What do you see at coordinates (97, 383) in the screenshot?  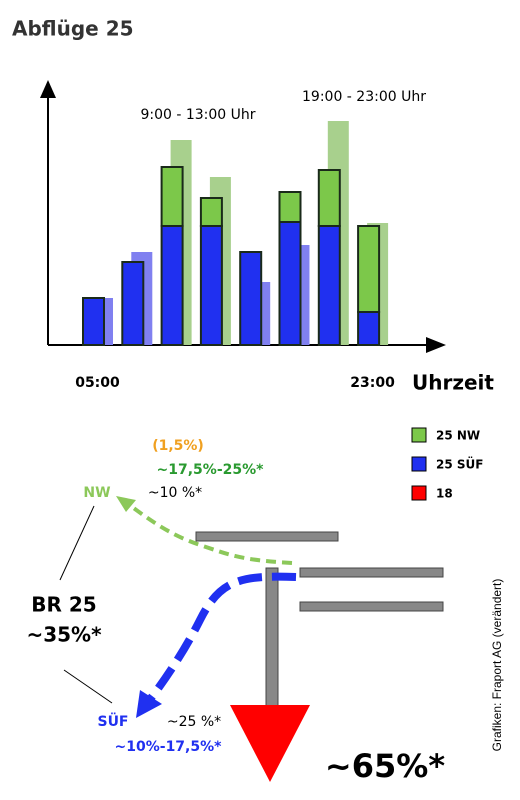 I see `x-tick-label: 05:00` at bounding box center [97, 383].